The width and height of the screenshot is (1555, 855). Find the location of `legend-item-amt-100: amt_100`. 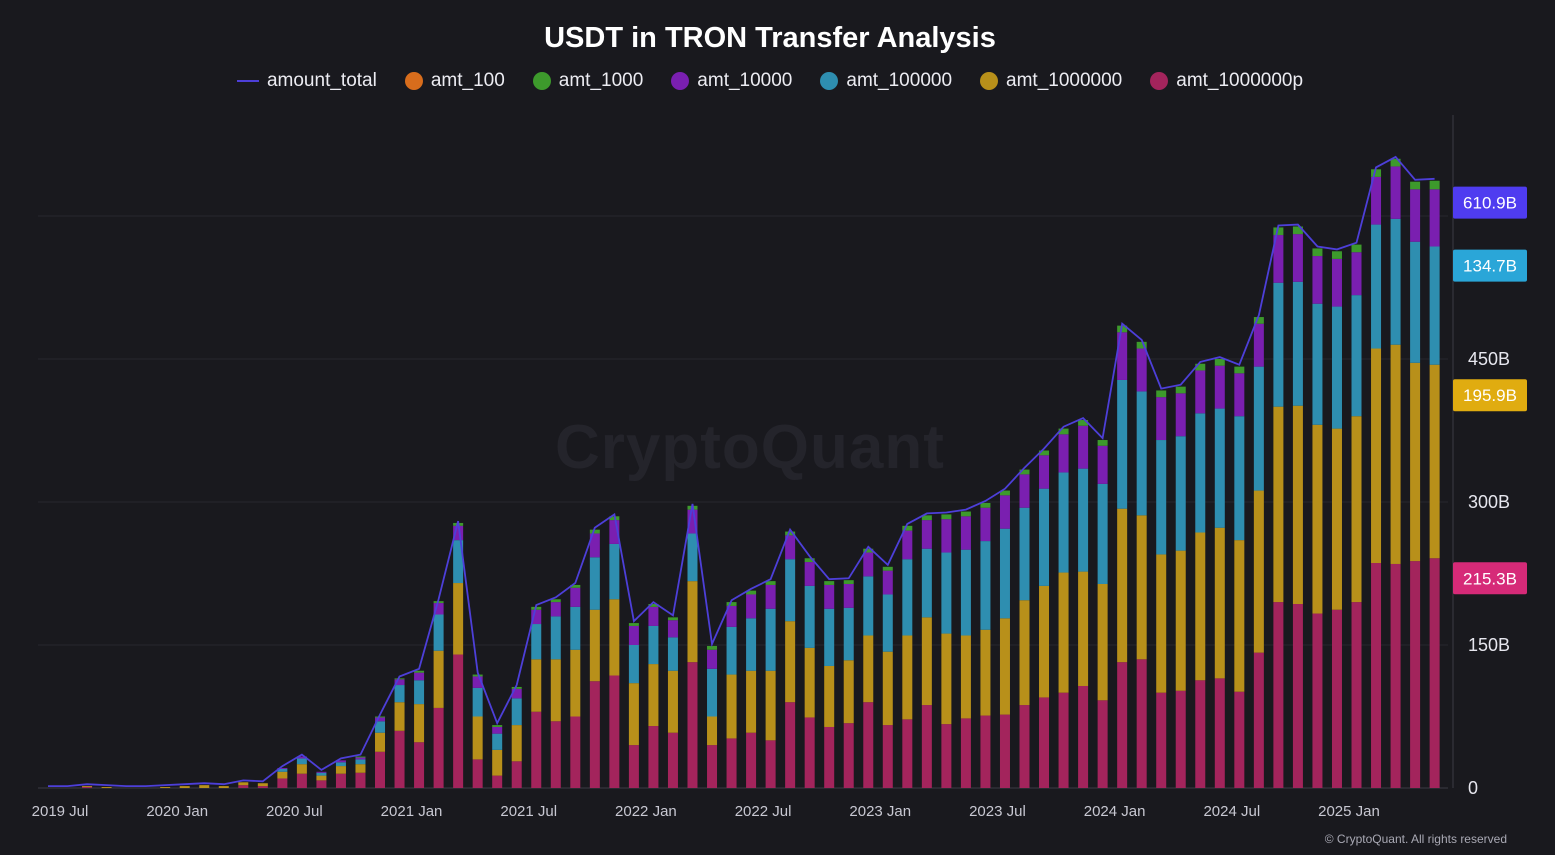

legend-item-amt-100: amt_100 is located at coordinates (454, 81).